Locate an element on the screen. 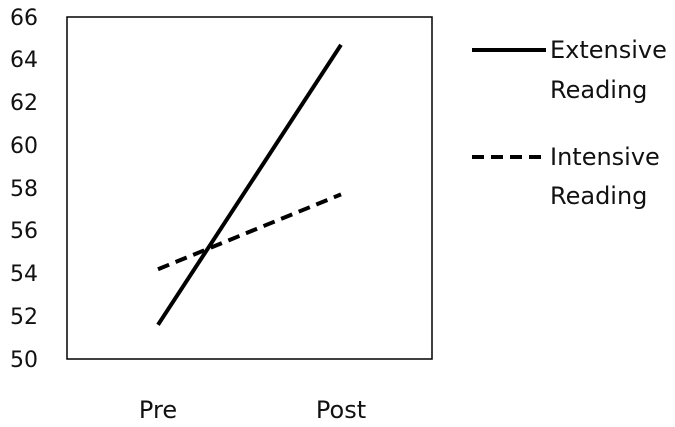  y-tick-label: 58 is located at coordinates (24, 189).